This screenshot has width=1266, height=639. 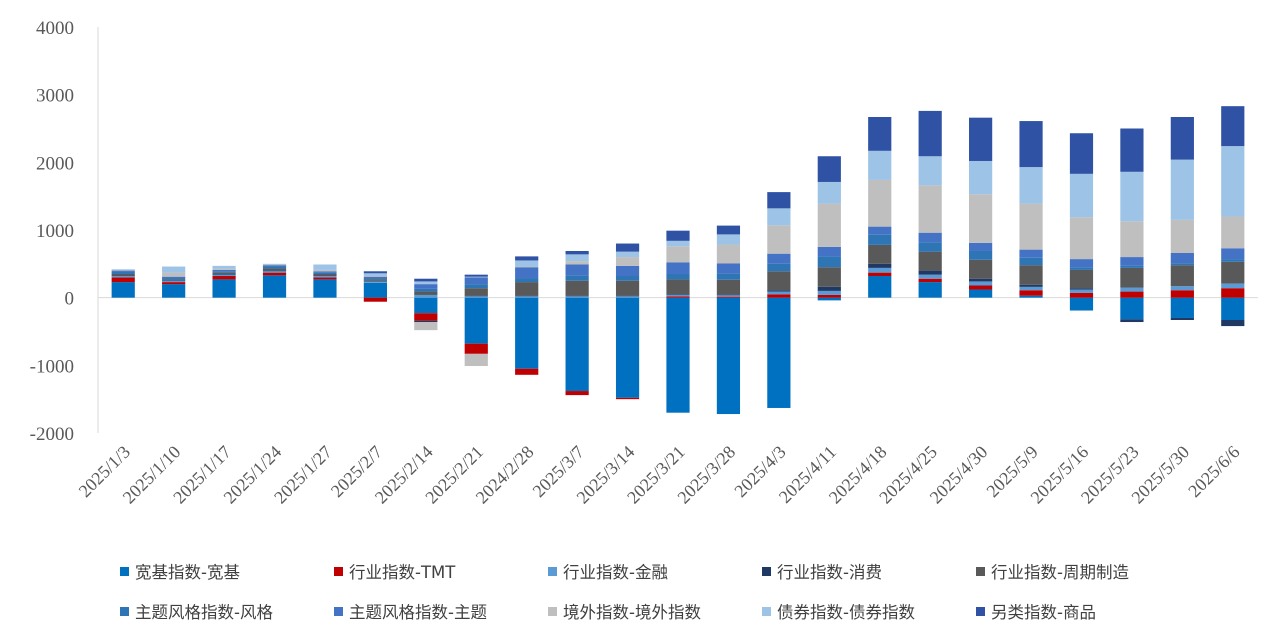 What do you see at coordinates (204, 612) in the screenshot?
I see `legend-label: 主题风格指数-风格` at bounding box center [204, 612].